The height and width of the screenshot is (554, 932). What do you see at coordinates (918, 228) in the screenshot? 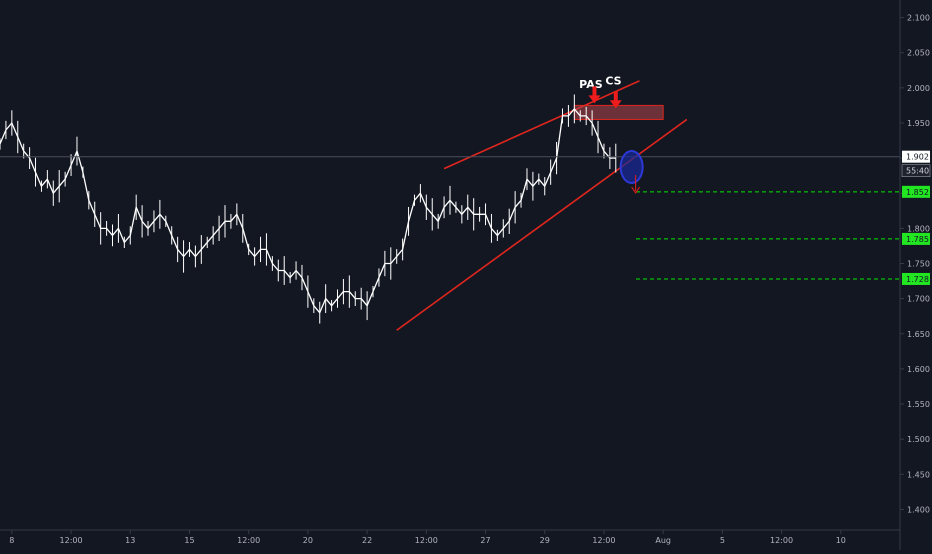
I see `y-tick-label: 1.800` at bounding box center [918, 228].